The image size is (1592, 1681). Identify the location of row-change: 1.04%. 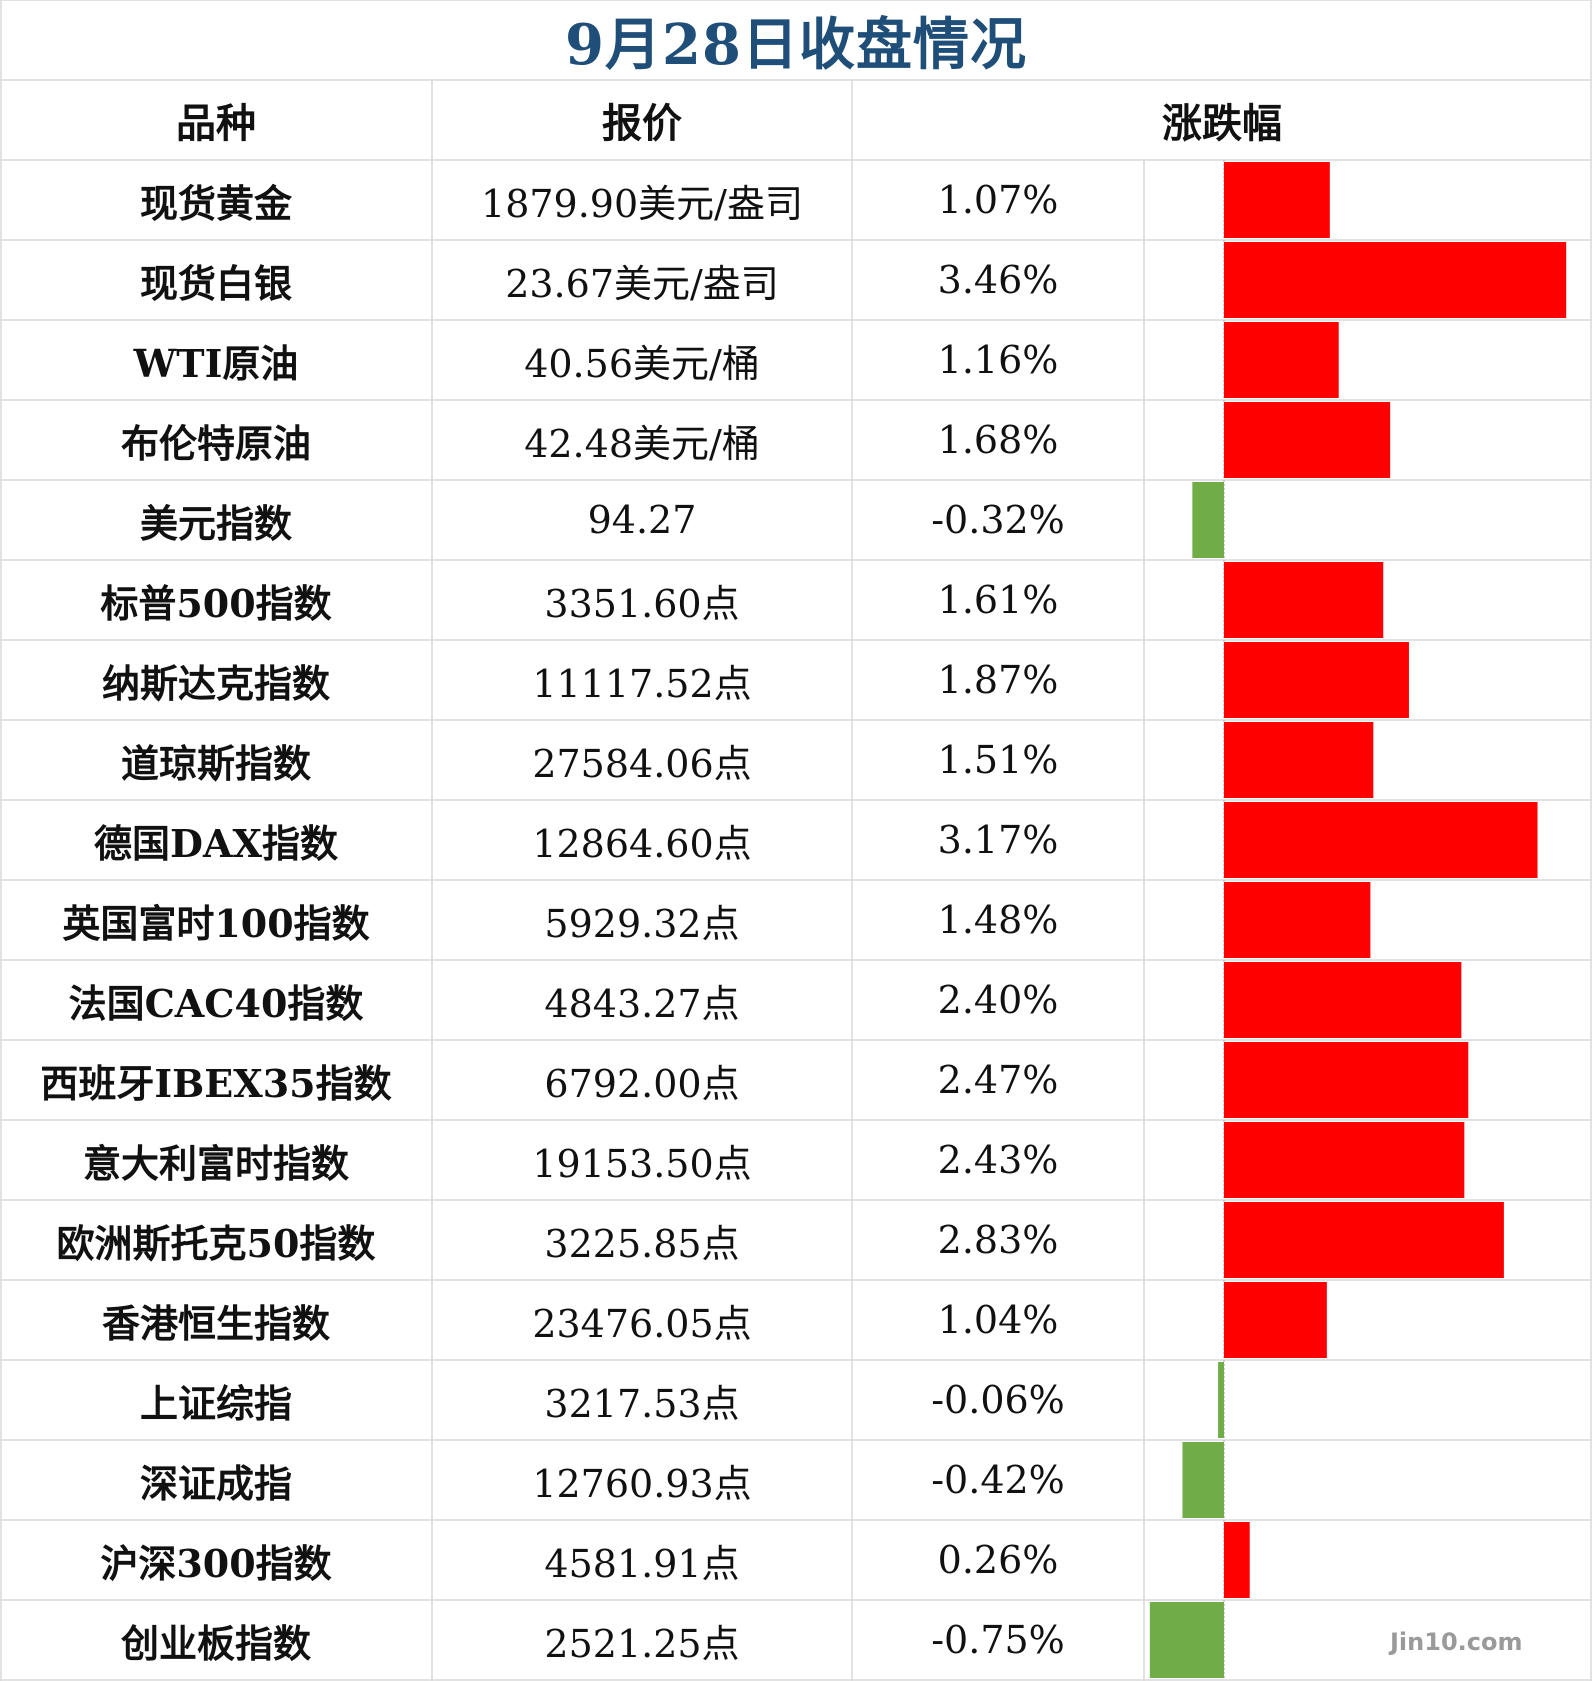
(998, 1320).